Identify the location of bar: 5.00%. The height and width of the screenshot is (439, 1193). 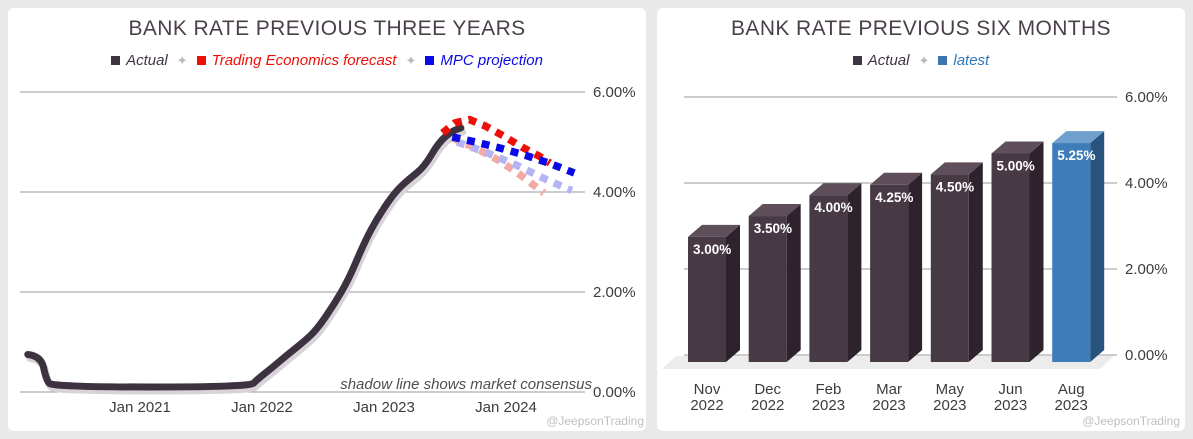
(1017, 251).